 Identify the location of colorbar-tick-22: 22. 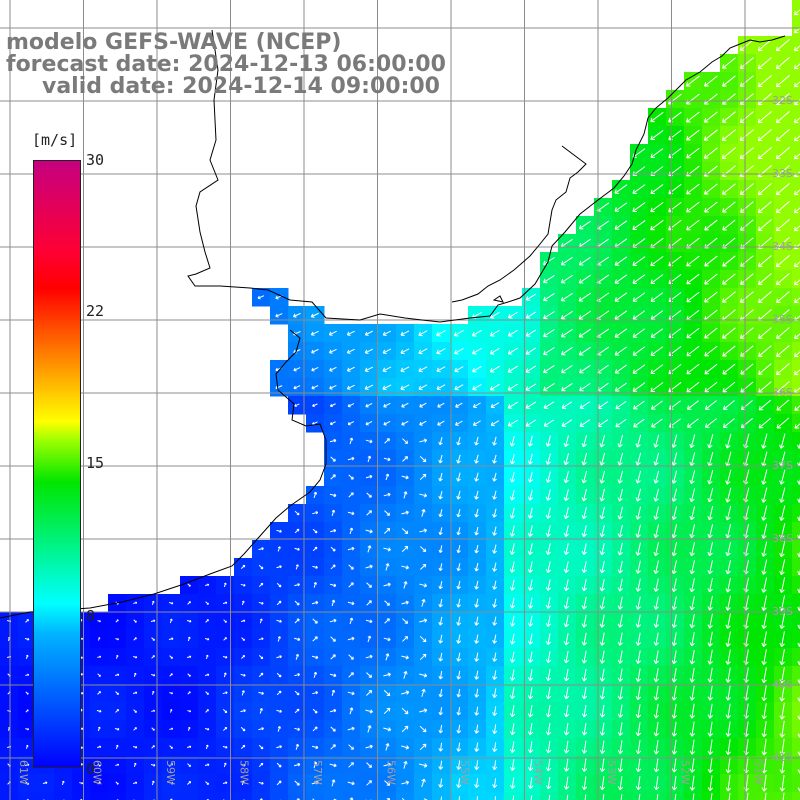
(95, 311).